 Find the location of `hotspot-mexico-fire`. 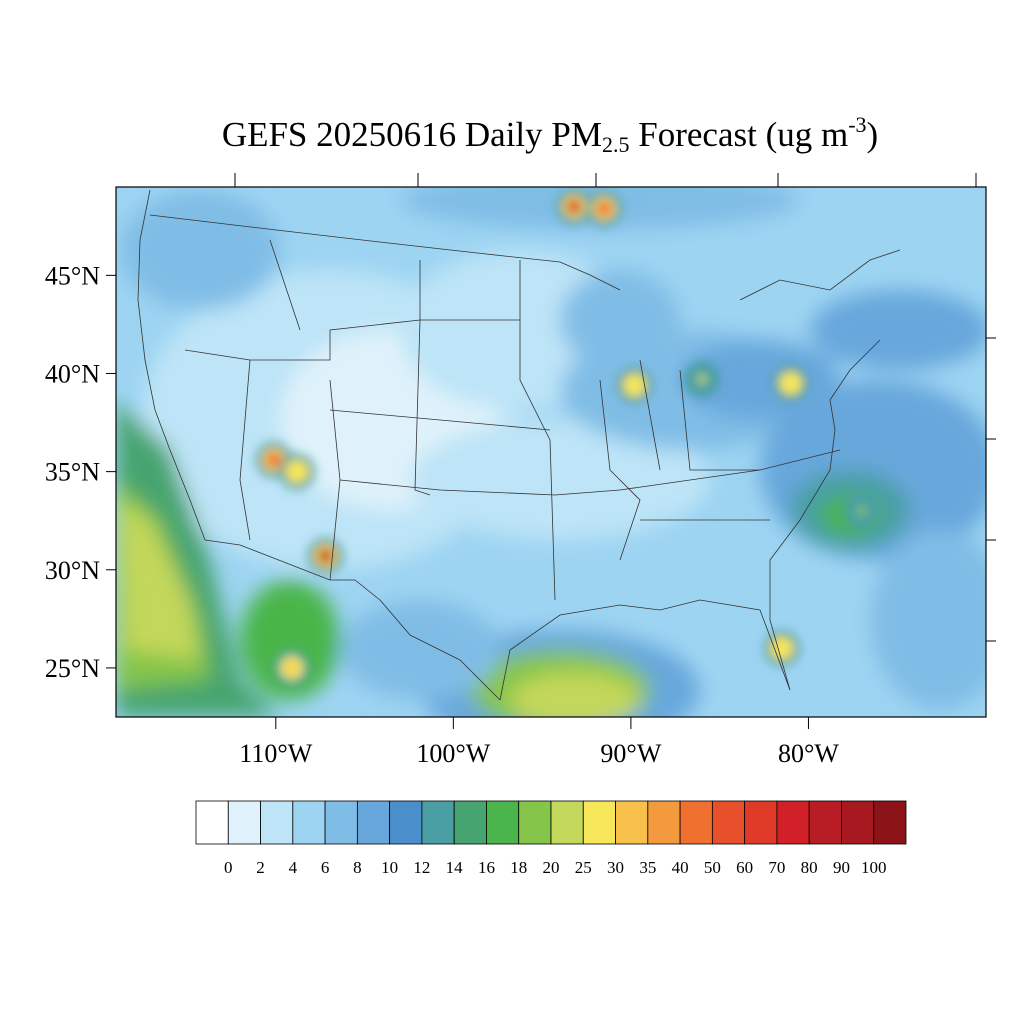

hotspot-mexico-fire is located at coordinates (291, 667).